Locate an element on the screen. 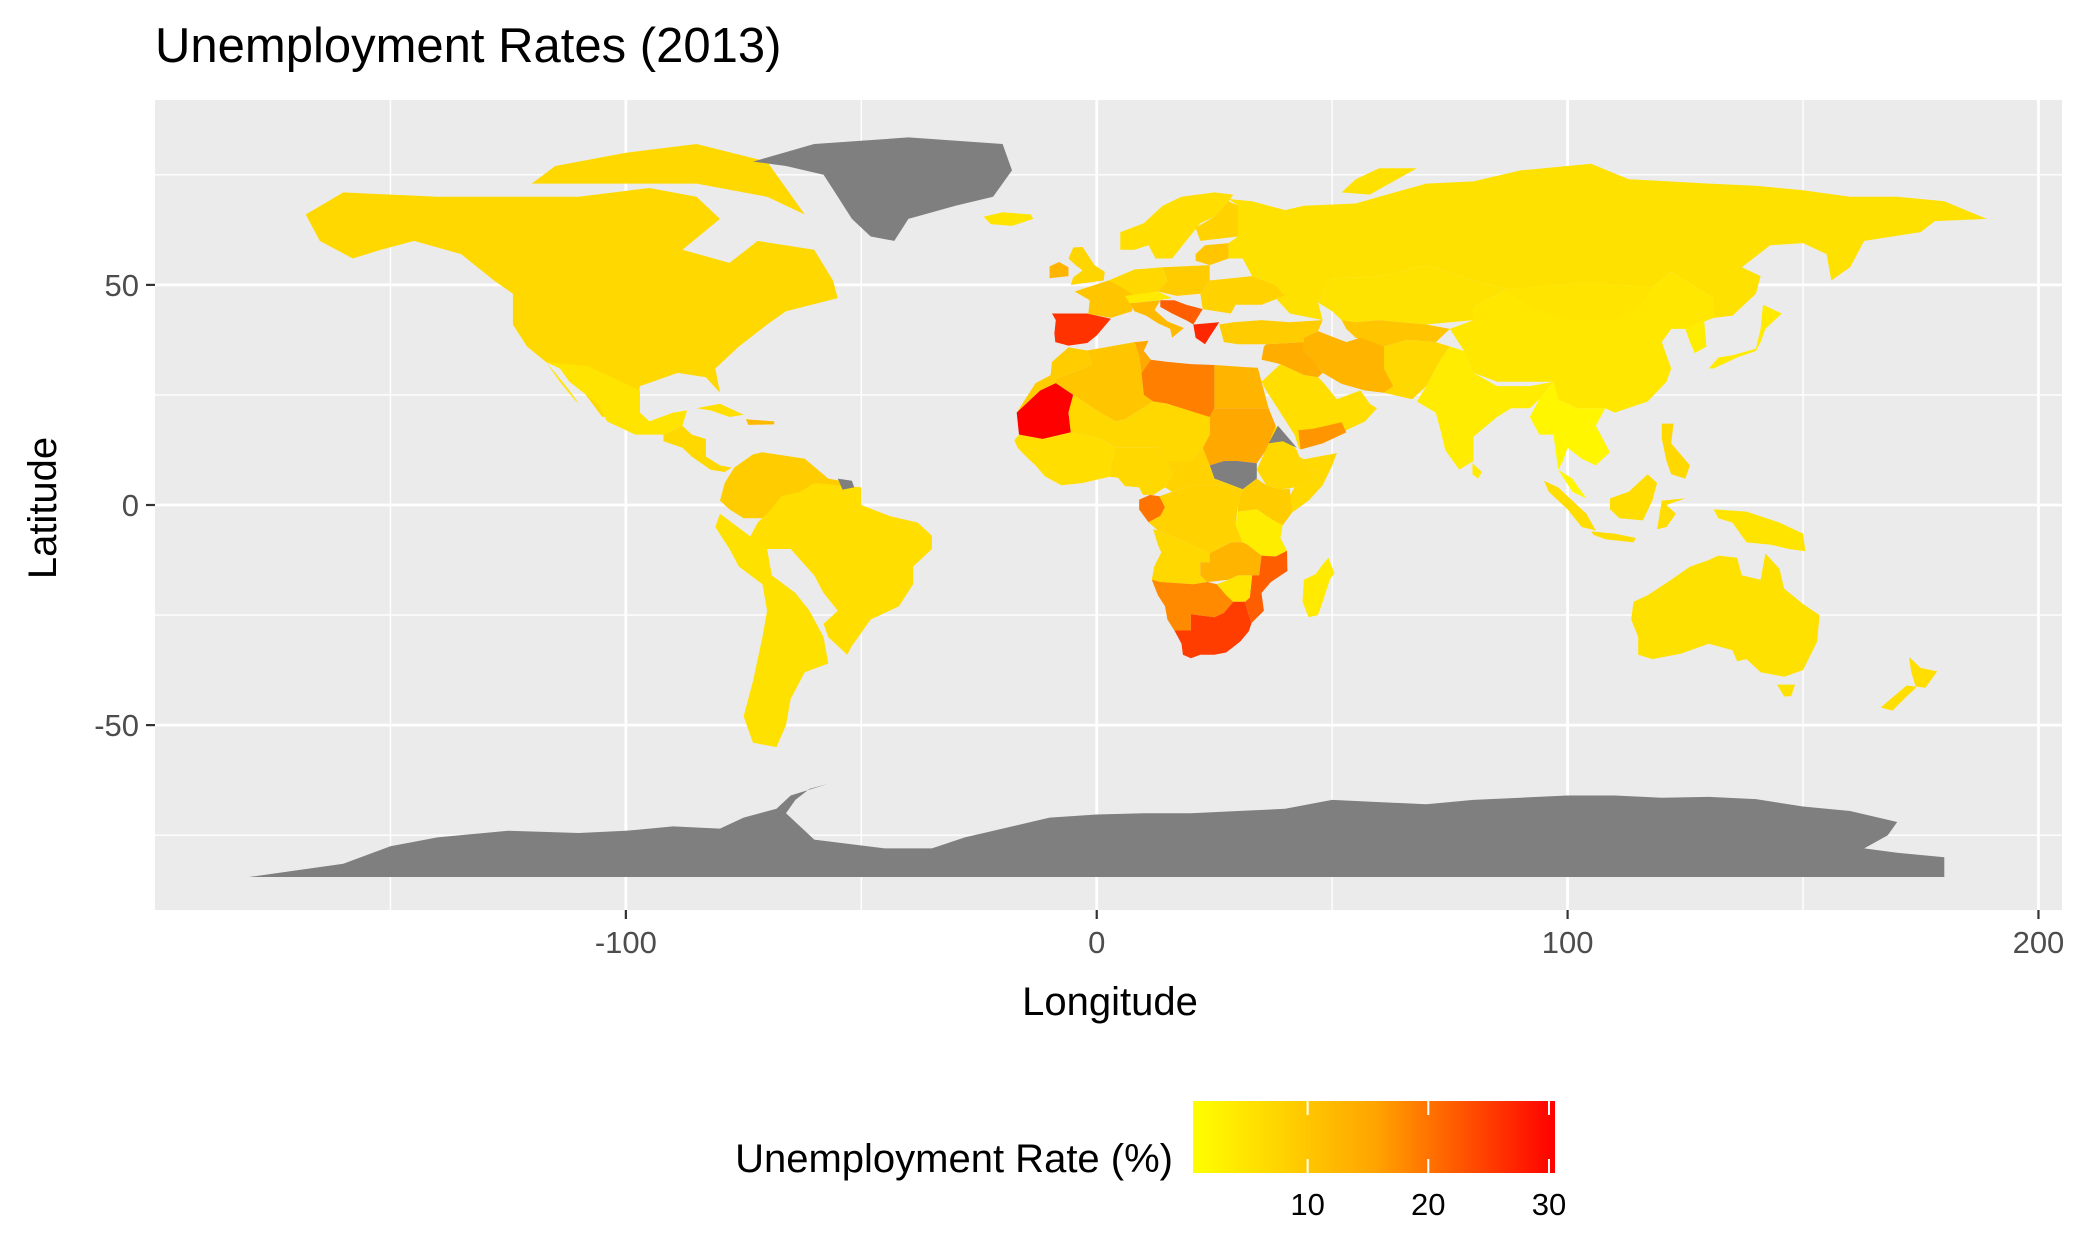  region-egypt is located at coordinates (1241, 387).